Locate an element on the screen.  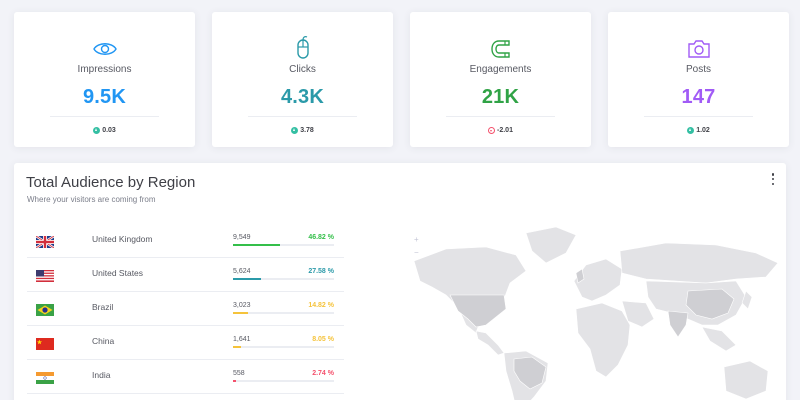
stat-change-value: 0.03 is located at coordinates (109, 130).